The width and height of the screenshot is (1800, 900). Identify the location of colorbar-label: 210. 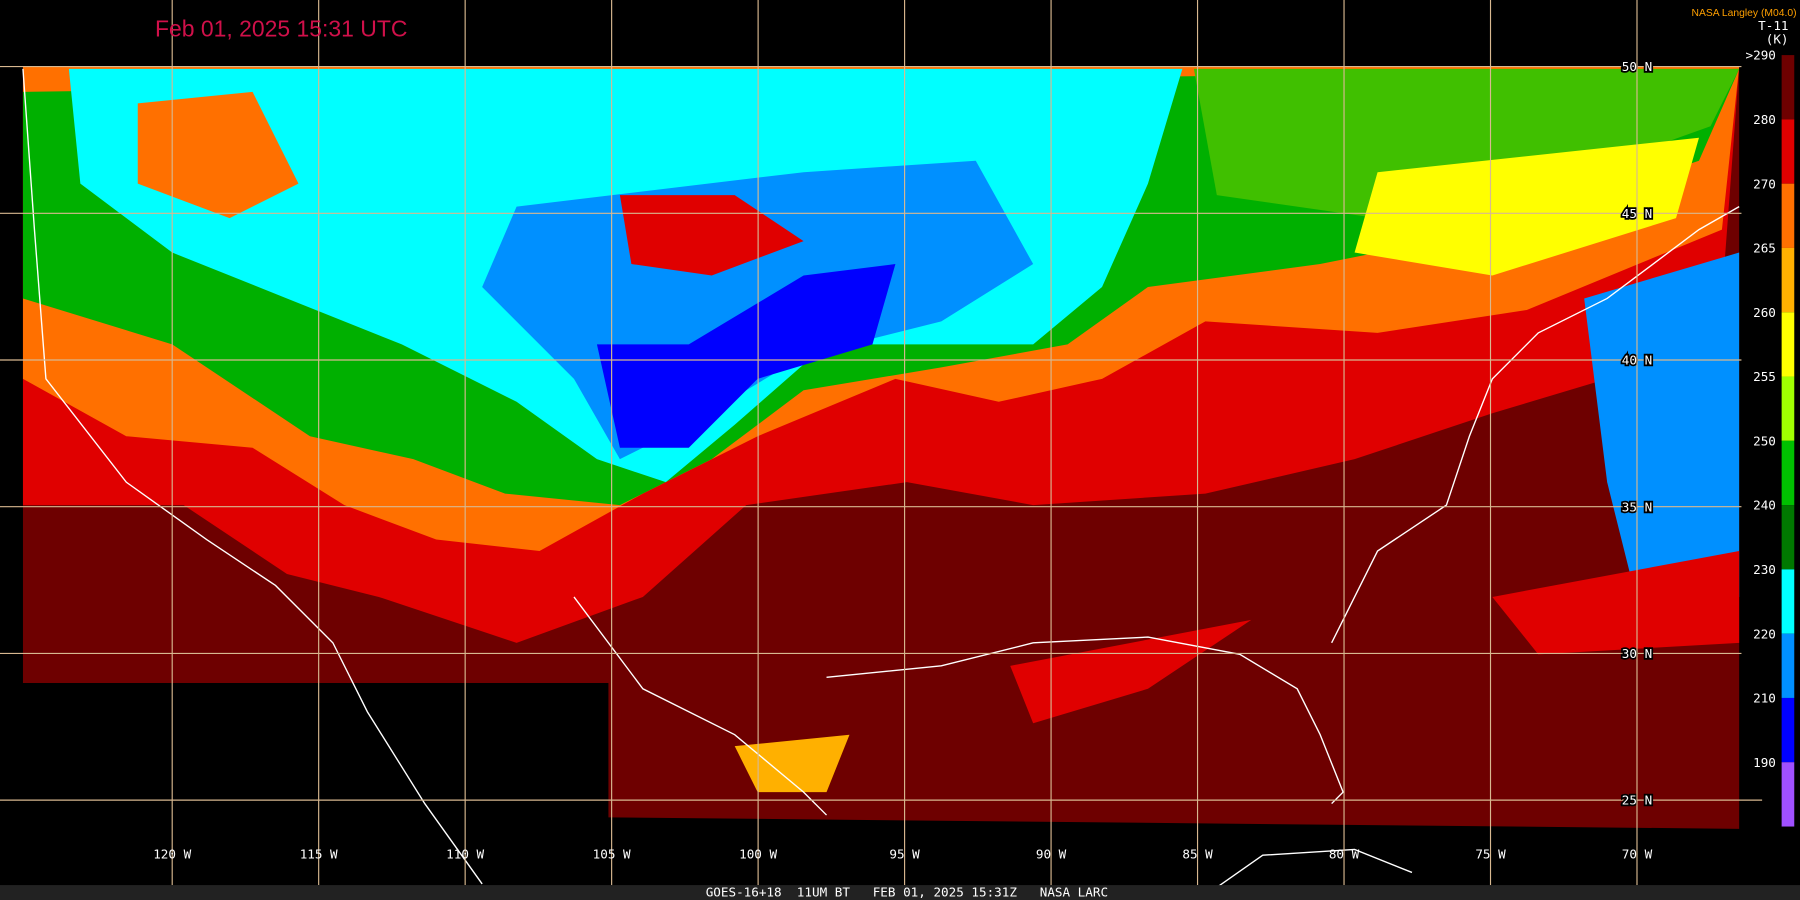
(1764, 698).